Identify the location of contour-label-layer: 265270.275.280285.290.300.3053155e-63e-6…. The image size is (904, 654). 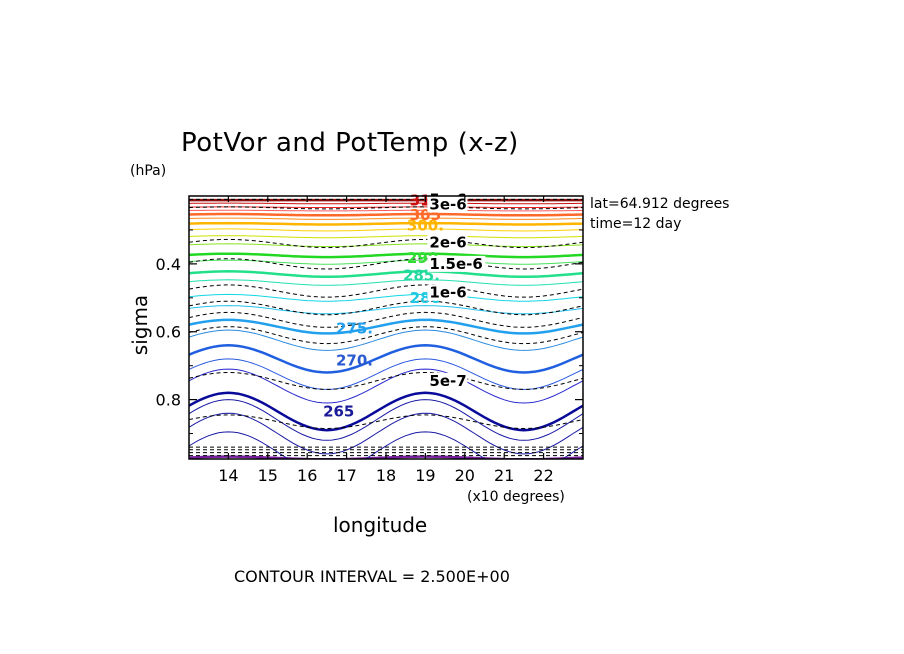
(404, 305).